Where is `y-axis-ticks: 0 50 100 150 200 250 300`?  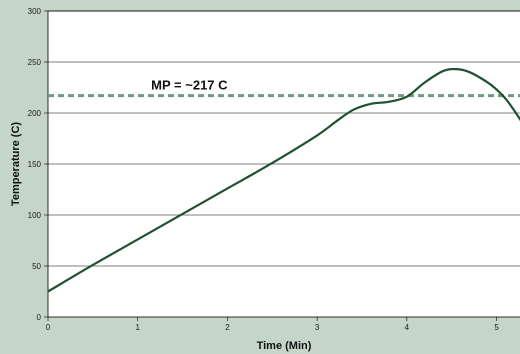
y-axis-ticks: 0 50 100 150 200 250 300 is located at coordinates (38, 164).